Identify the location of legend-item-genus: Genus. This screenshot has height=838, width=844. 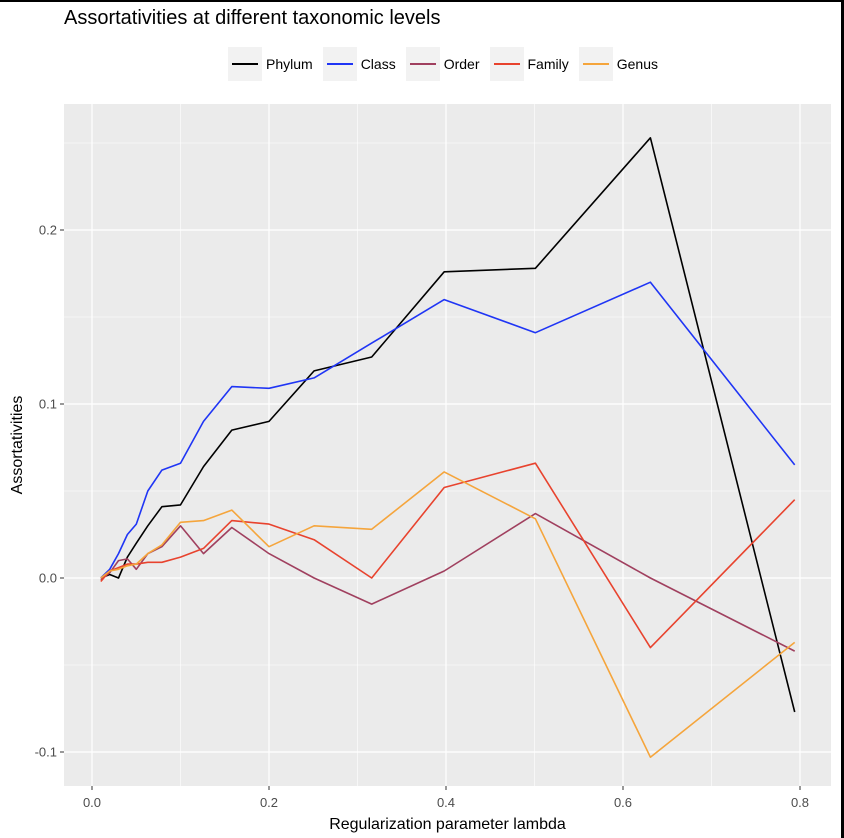
(618, 64).